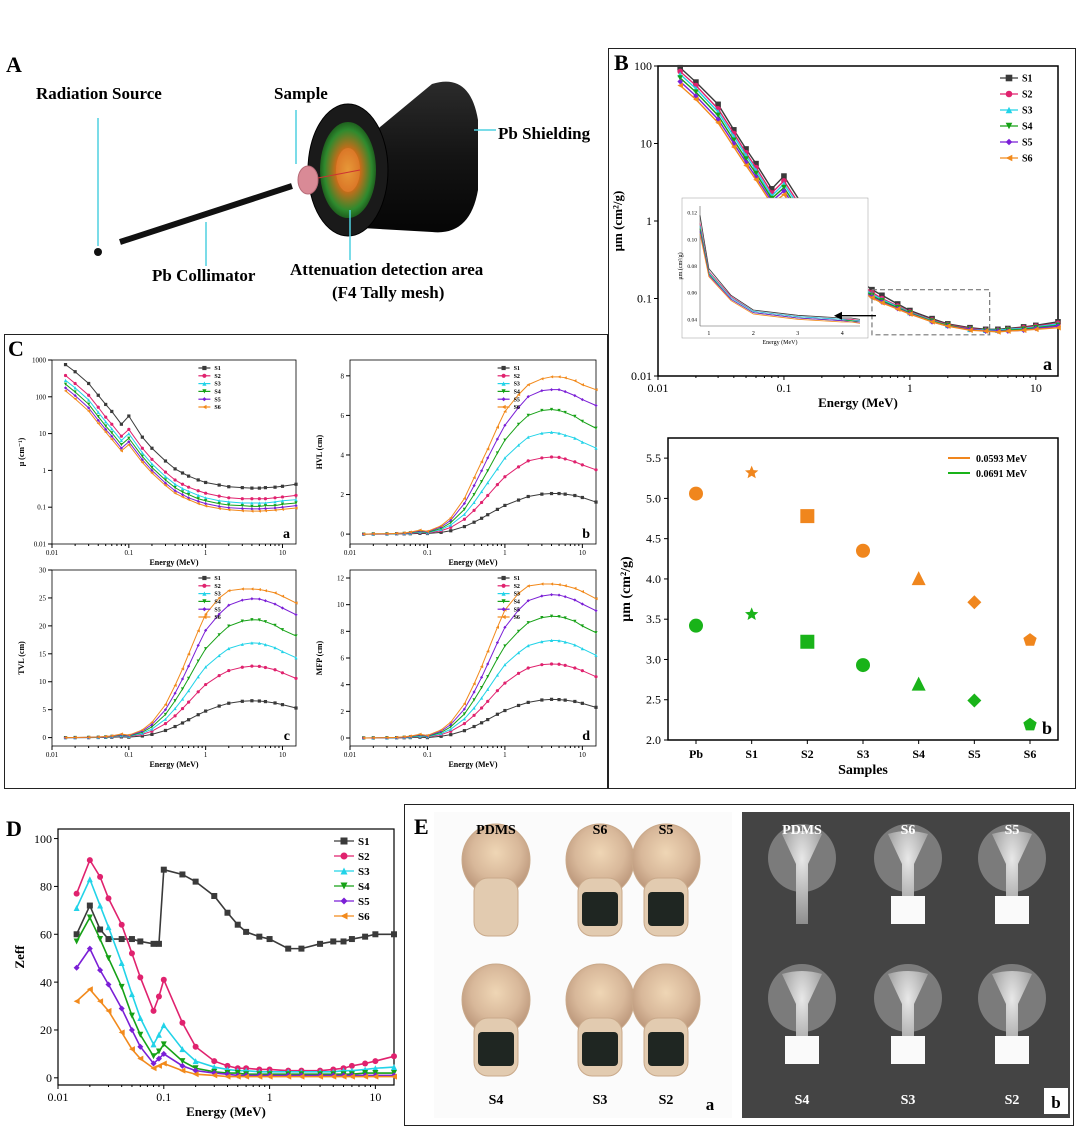 This screenshot has width=1080, height=1140. Describe the element at coordinates (21, 451) in the screenshot. I see `y-axis-label: μ (cm⁻¹)` at that location.